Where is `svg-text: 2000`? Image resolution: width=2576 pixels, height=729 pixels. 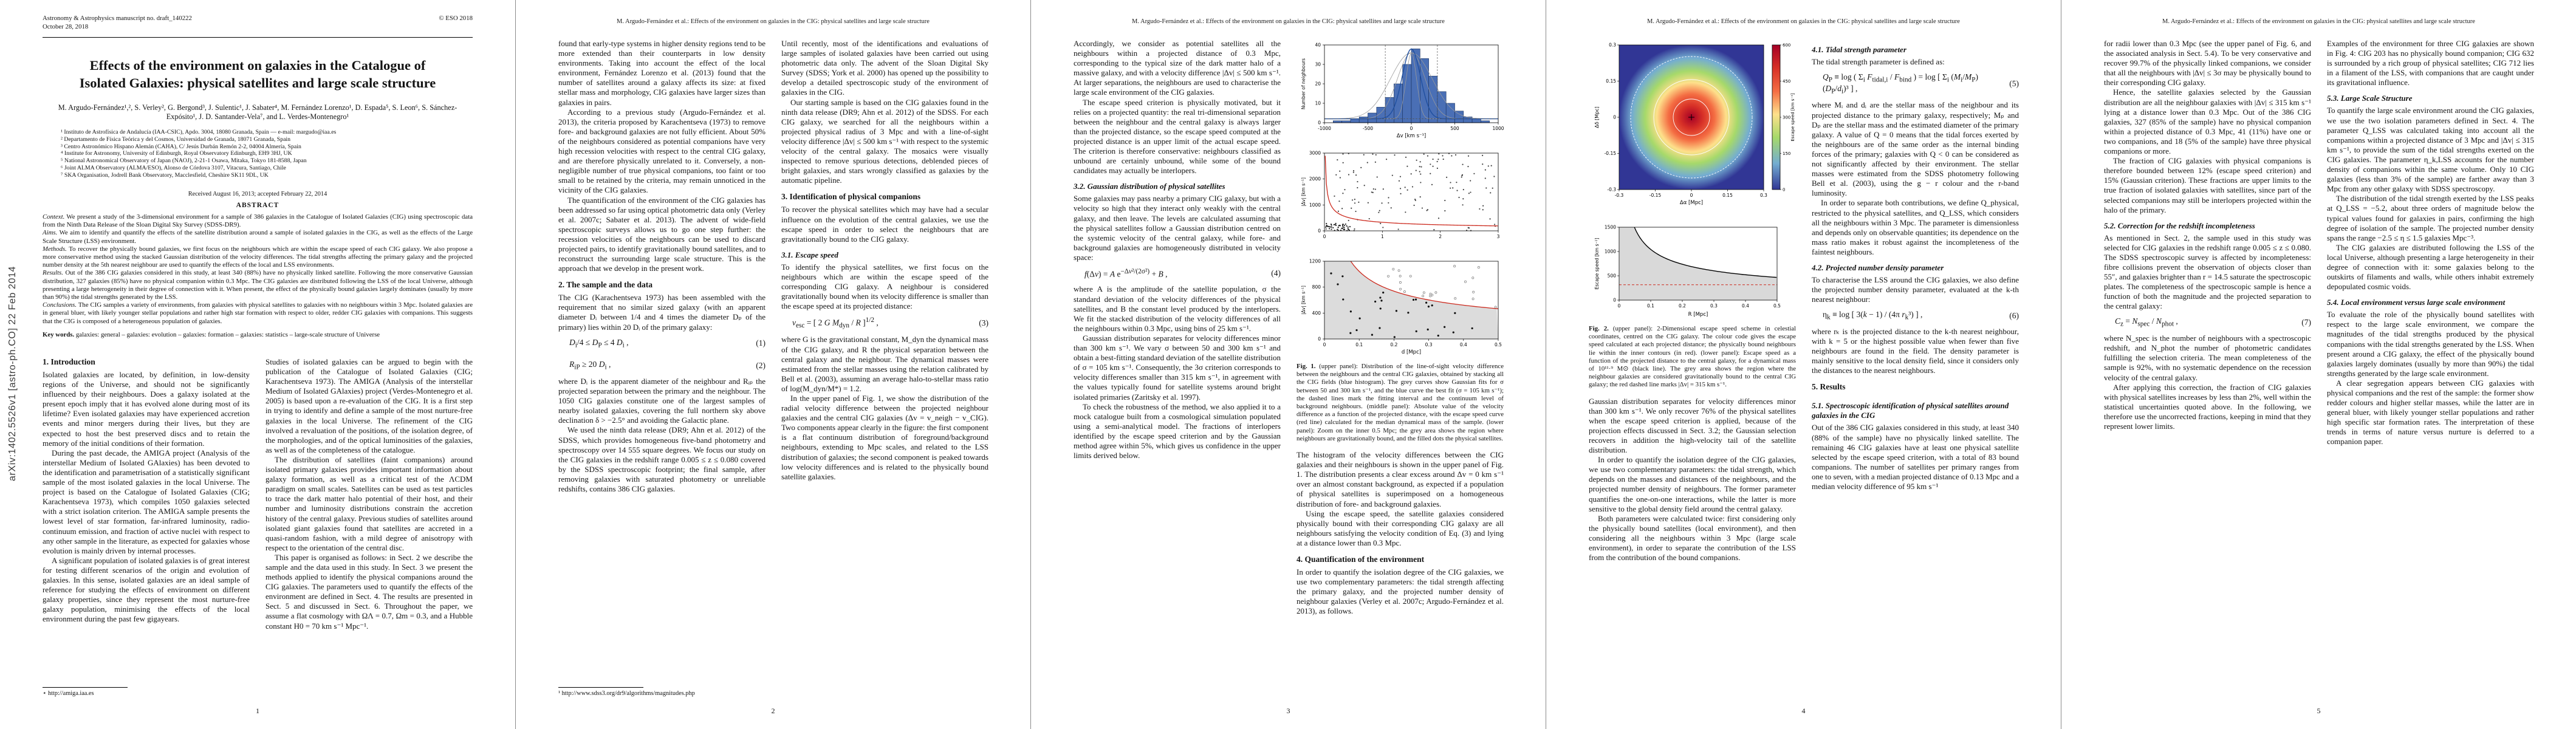 svg-text: 2000 is located at coordinates (1315, 179).